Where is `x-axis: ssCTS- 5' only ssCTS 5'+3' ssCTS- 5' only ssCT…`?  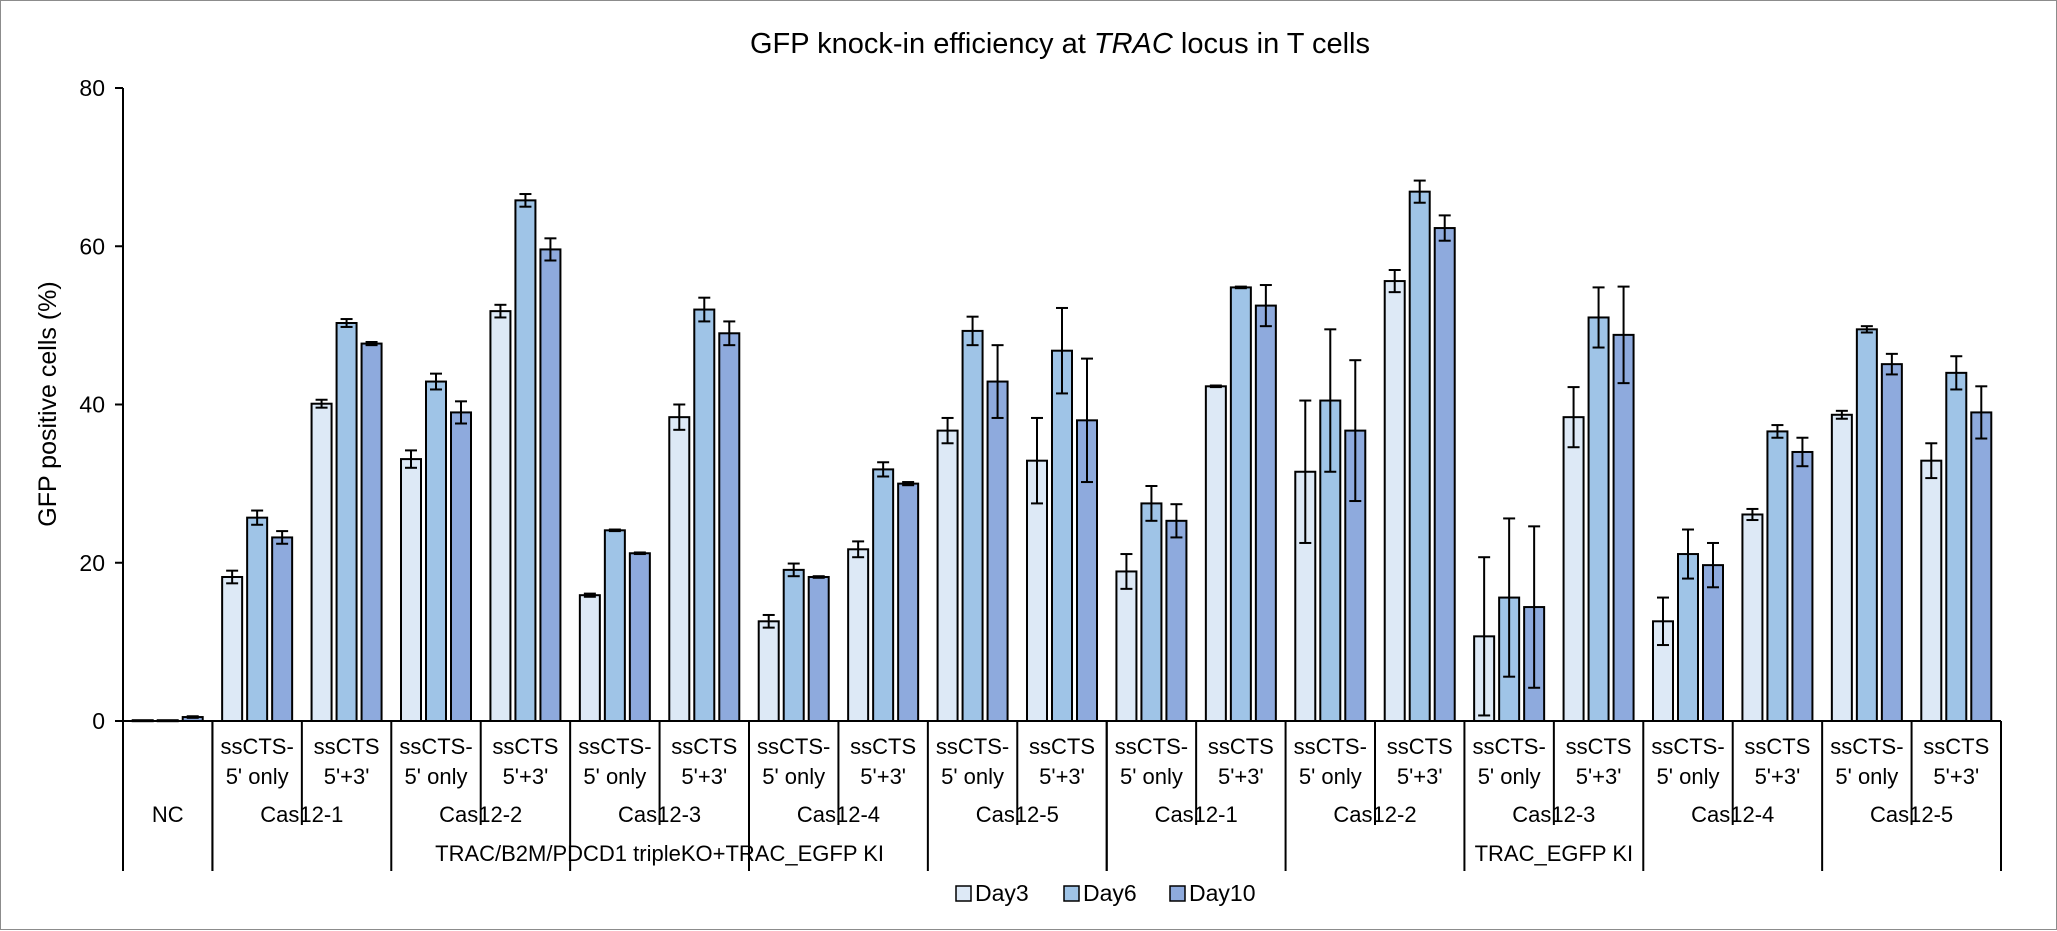
x-axis: ssCTS- 5' only ssCTS 5'+3' ssCTS- 5' only ssCT… is located at coordinates (1062, 795).